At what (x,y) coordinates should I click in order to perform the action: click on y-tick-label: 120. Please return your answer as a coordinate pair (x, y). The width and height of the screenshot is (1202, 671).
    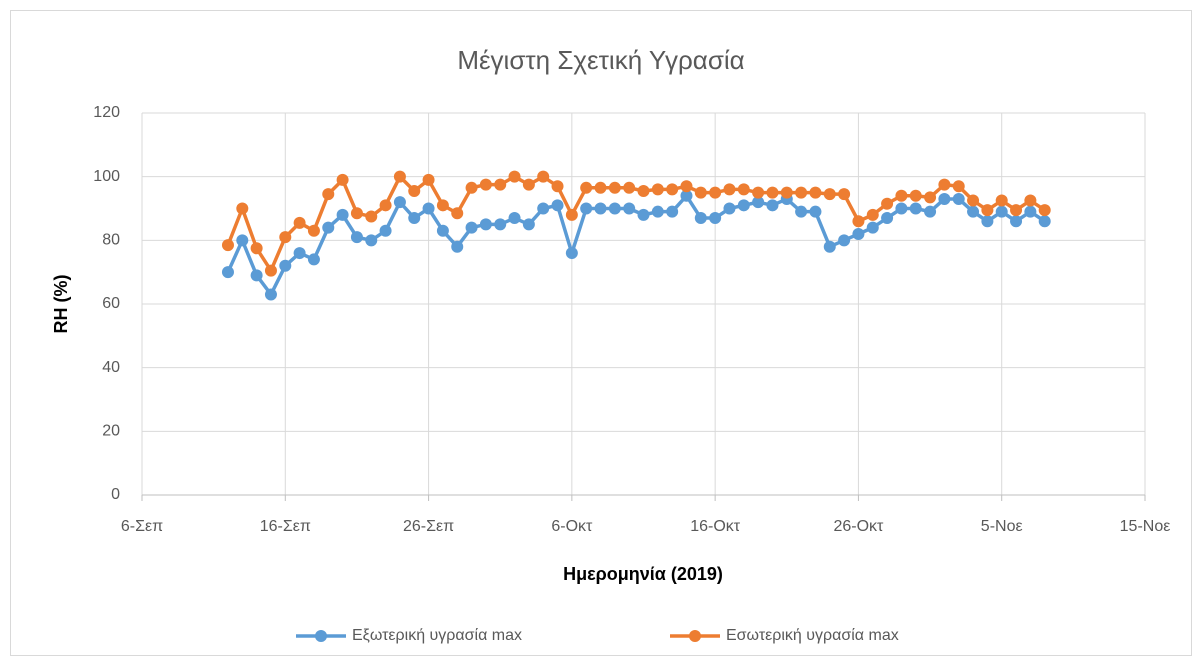
    Looking at the image, I should click on (106, 112).